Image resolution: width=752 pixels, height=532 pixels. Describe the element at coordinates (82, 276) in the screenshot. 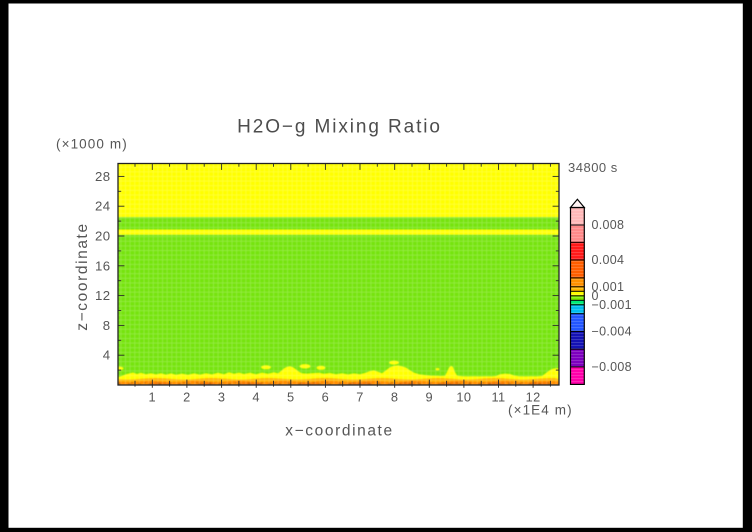

I see `svg-text: z−coordinate` at that location.